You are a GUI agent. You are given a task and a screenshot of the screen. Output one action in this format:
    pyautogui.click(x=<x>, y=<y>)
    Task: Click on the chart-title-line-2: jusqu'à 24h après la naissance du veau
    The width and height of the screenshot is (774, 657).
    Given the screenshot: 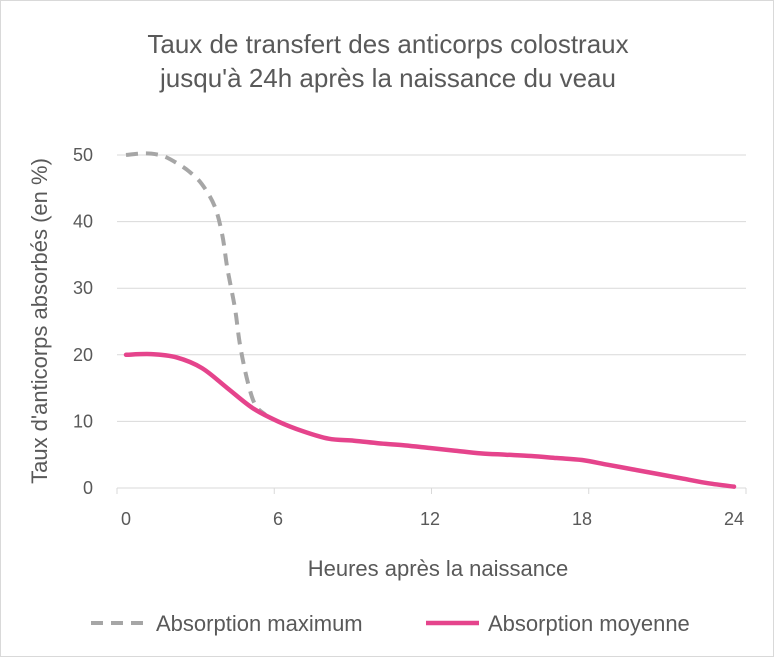 What is the action you would take?
    pyautogui.click(x=387, y=78)
    